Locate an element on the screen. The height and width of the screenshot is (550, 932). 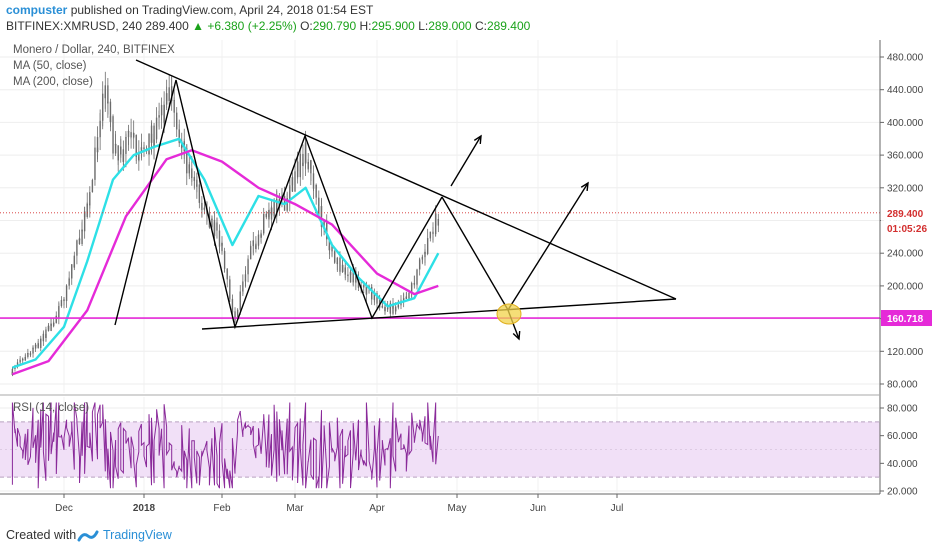
rsi-legend: RSI (14, close) is located at coordinates (51, 408).